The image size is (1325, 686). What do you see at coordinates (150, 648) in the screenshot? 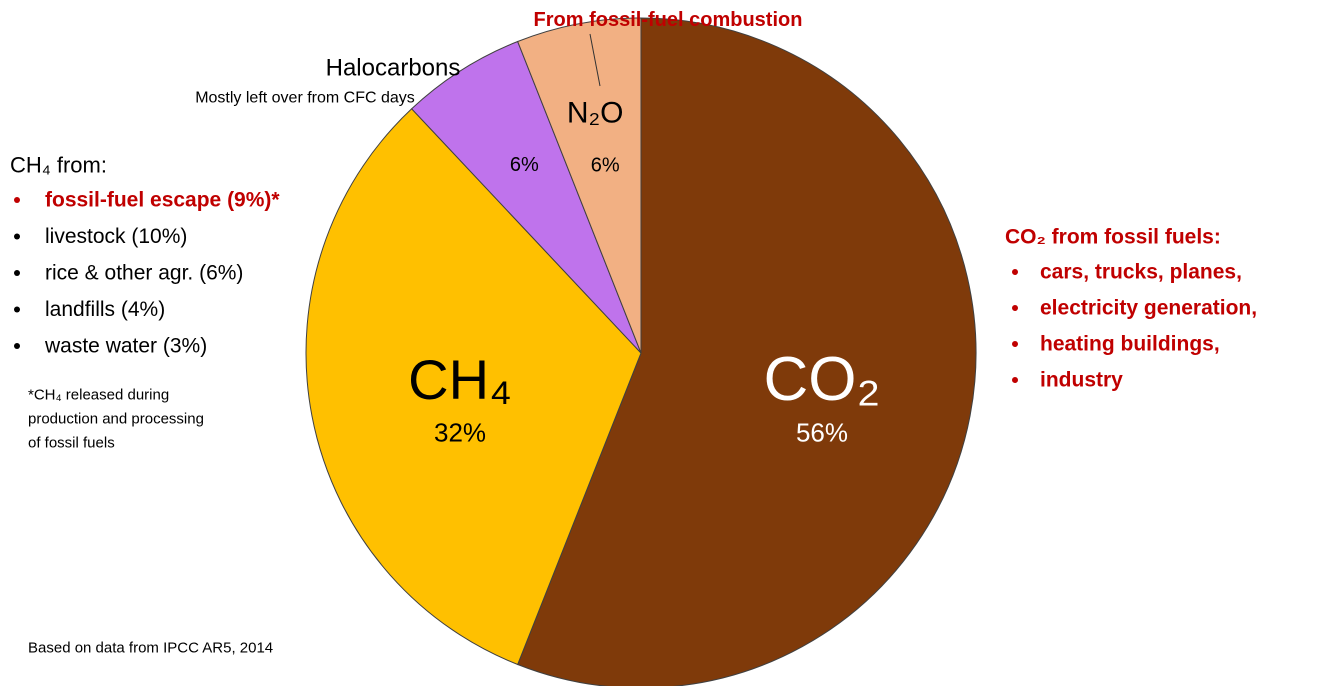
I see `source: Based on data from IPCC AR5, 2014` at bounding box center [150, 648].